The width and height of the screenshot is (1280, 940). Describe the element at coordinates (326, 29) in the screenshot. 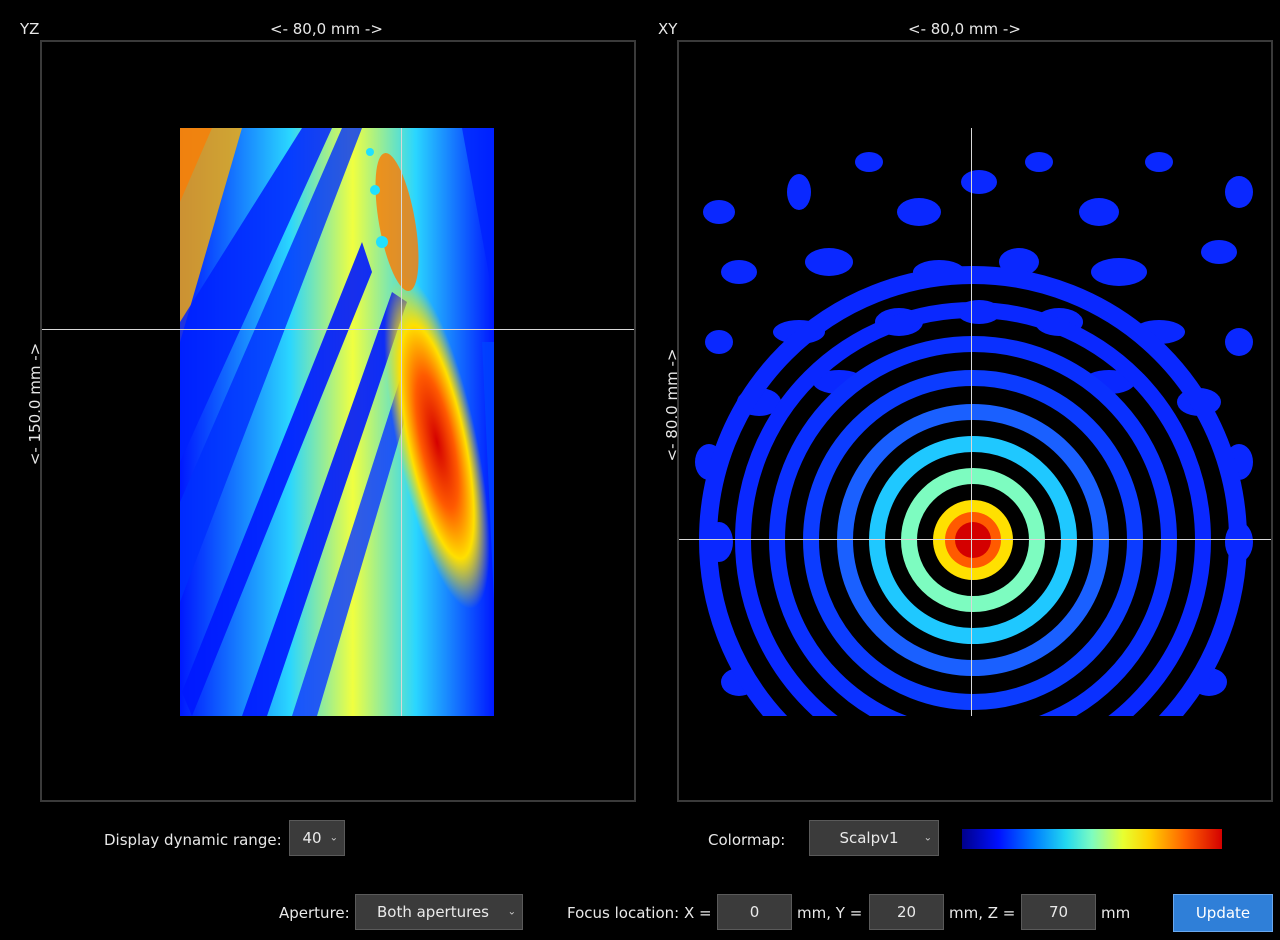

I see `yz-width-label: <- 80,0 mm ->` at that location.